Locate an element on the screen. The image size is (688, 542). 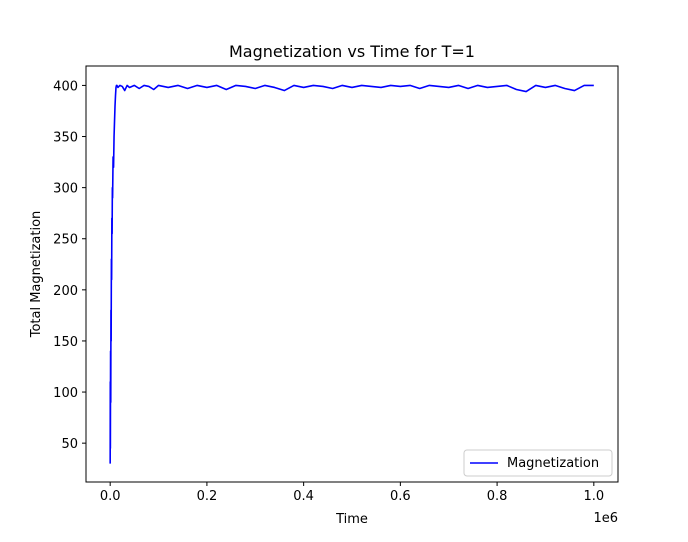
y-tick-label: 400 is located at coordinates (65, 86).